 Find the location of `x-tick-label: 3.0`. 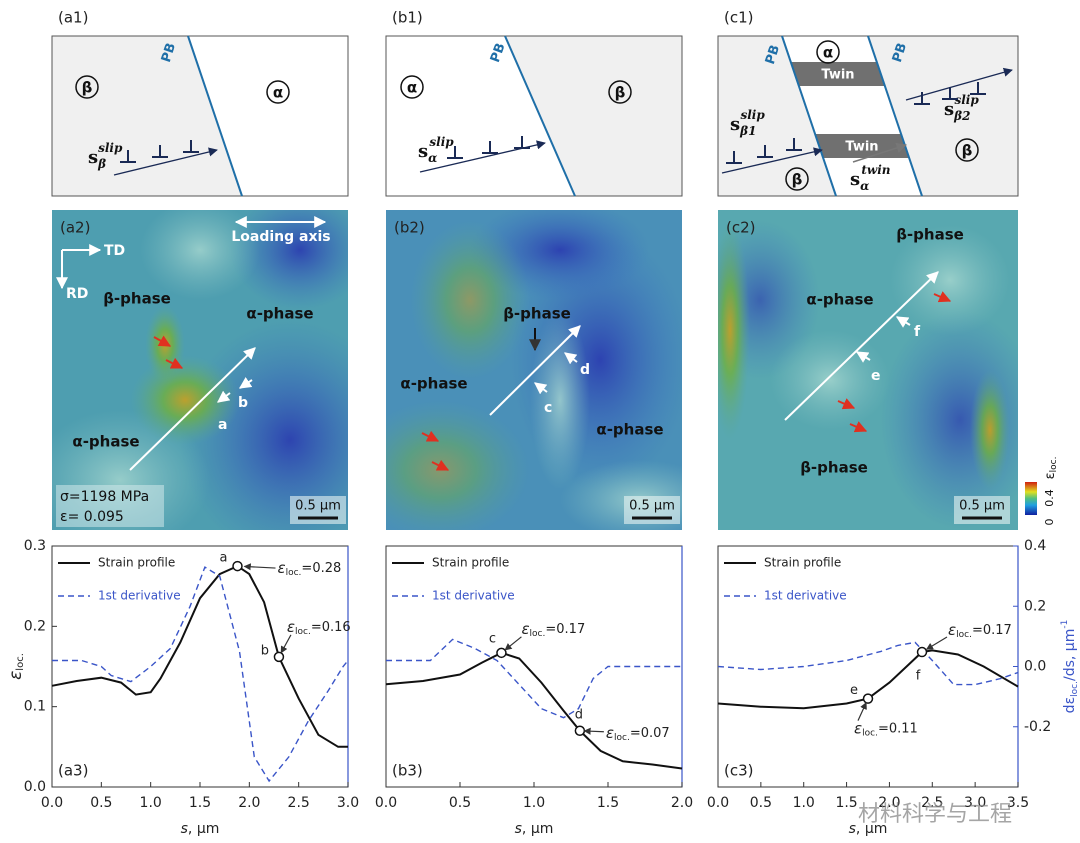

x-tick-label: 3.0 is located at coordinates (975, 803).